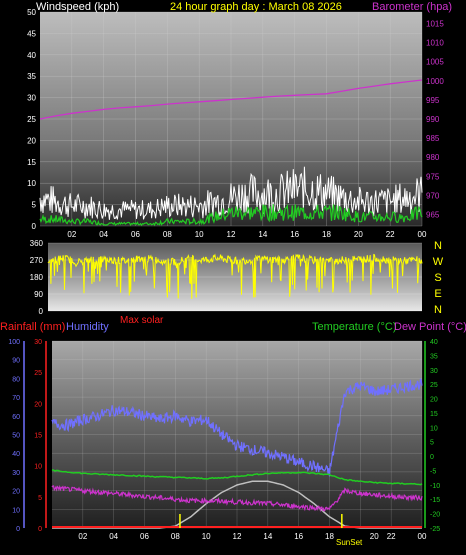 Image resolution: width=466 pixels, height=555 pixels. What do you see at coordinates (433, 100) in the screenshot?
I see `barometer-tick-label: 995` at bounding box center [433, 100].